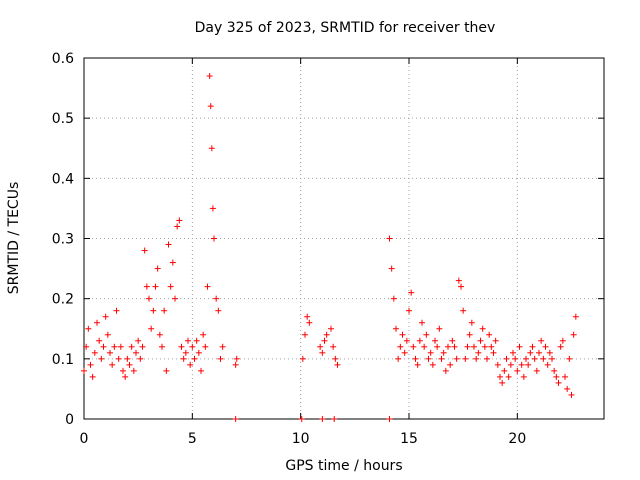 The height and width of the screenshot is (480, 640). What do you see at coordinates (301, 439) in the screenshot?
I see `x-tick-label: 10` at bounding box center [301, 439].